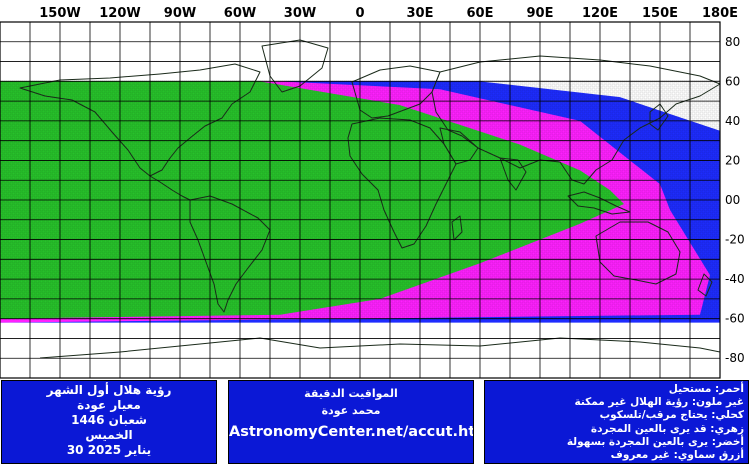  I want to click on lat-label: 80, so click(732, 42).